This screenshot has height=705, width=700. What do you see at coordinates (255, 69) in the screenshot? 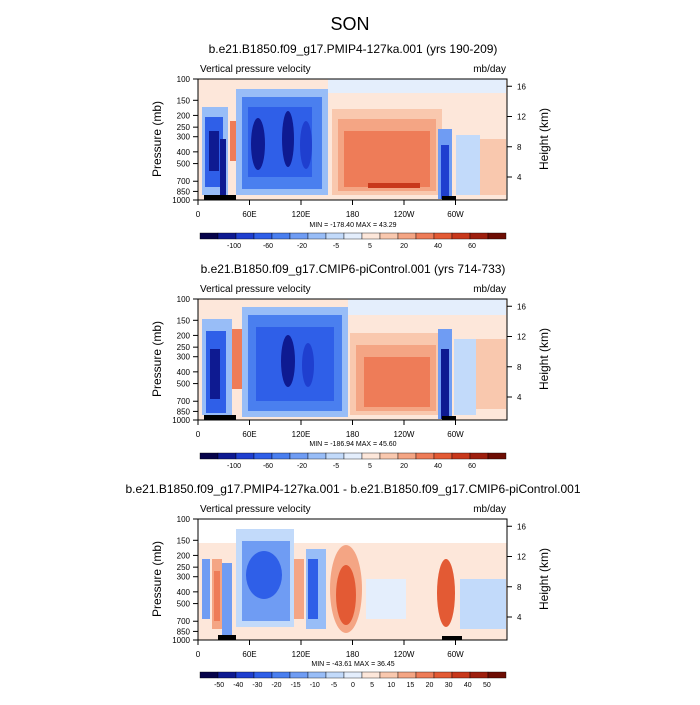
I see `panel-1-left-label: Vertical pressure velocity` at bounding box center [255, 69].